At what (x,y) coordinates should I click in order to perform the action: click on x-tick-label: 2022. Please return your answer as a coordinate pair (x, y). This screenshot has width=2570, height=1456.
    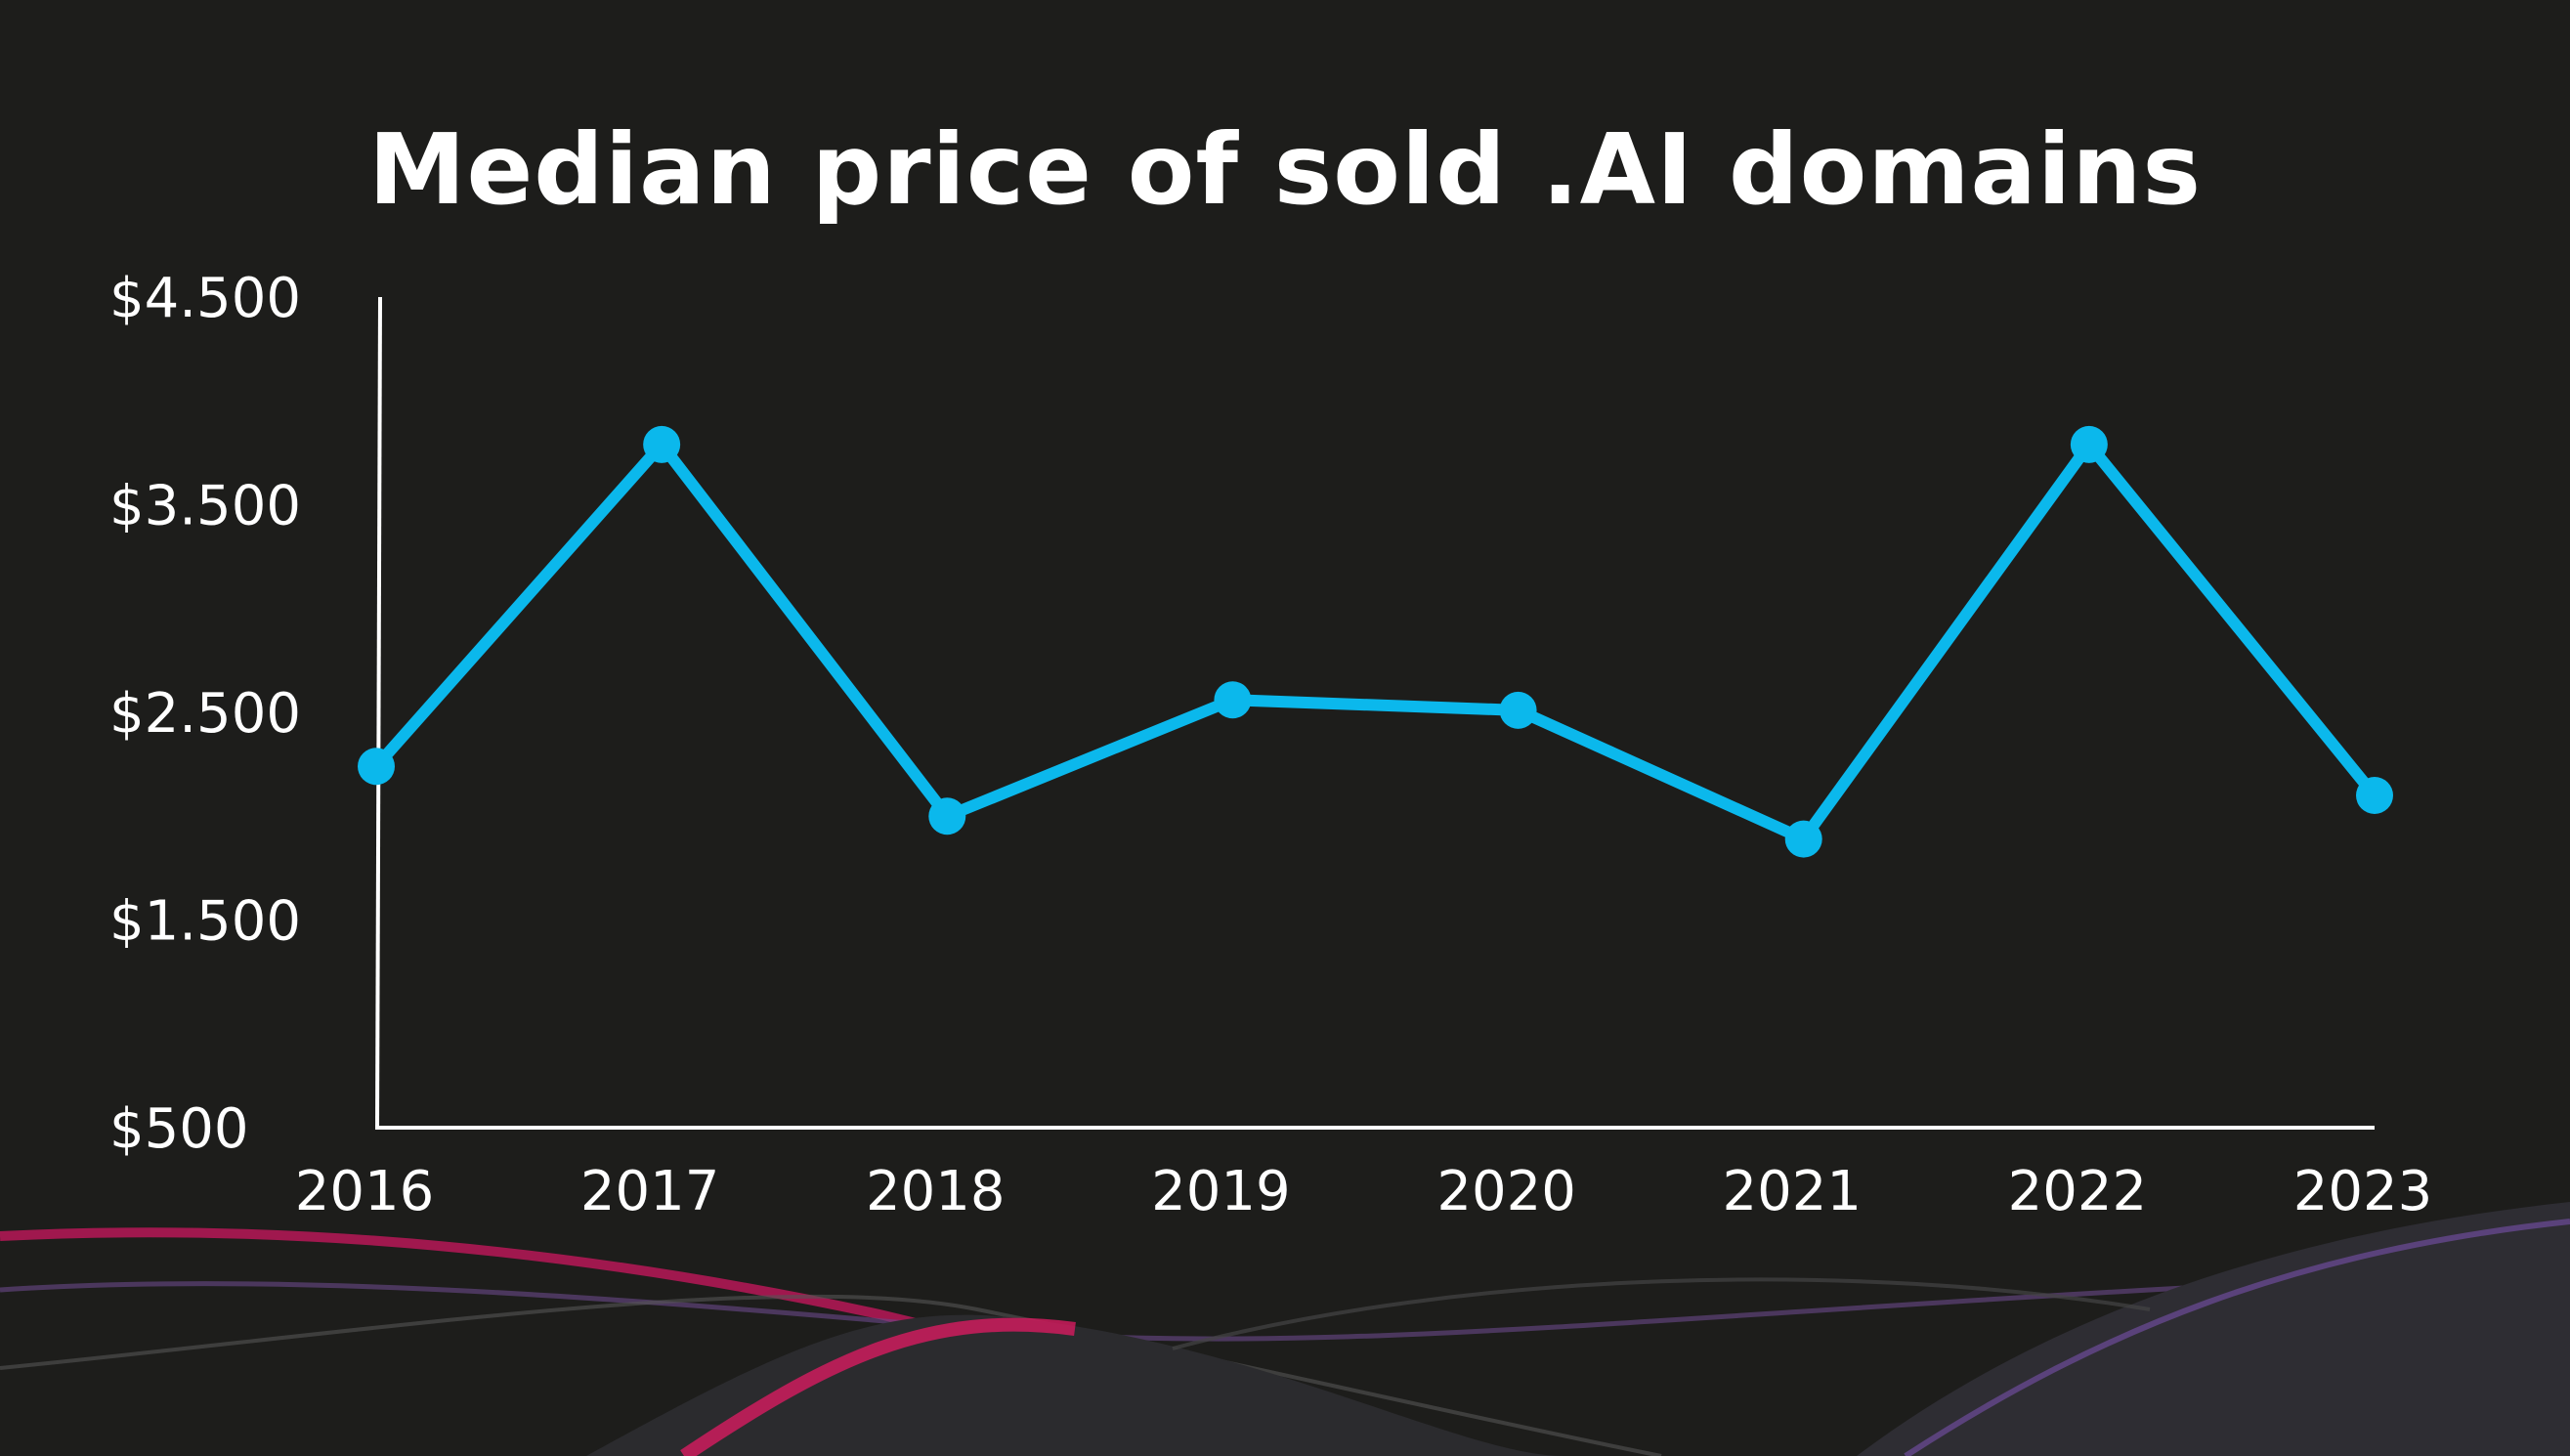
    Looking at the image, I should click on (2078, 1191).